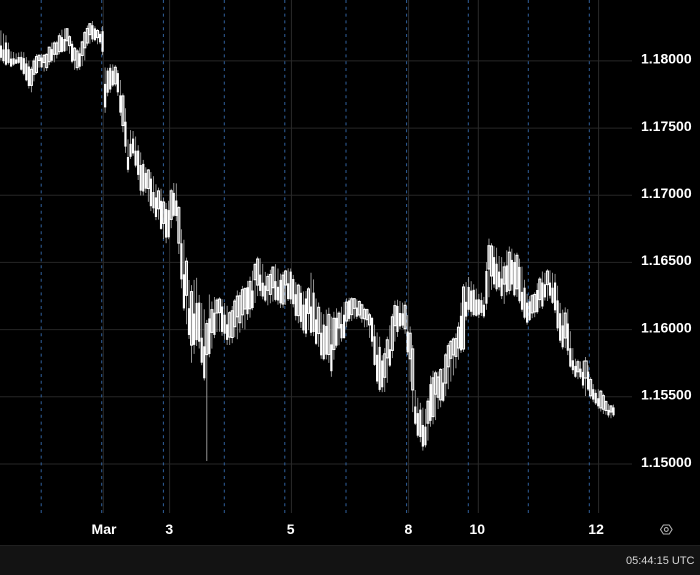 The width and height of the screenshot is (700, 575). What do you see at coordinates (666, 126) in the screenshot?
I see `svg-text: 1.17500` at bounding box center [666, 126].